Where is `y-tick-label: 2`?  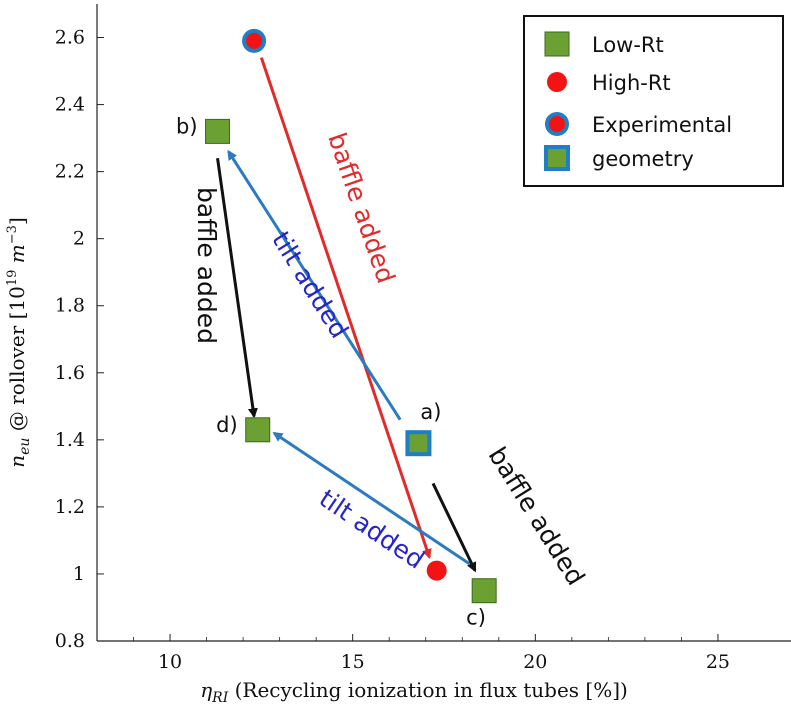
y-tick-label: 2 is located at coordinates (79, 239).